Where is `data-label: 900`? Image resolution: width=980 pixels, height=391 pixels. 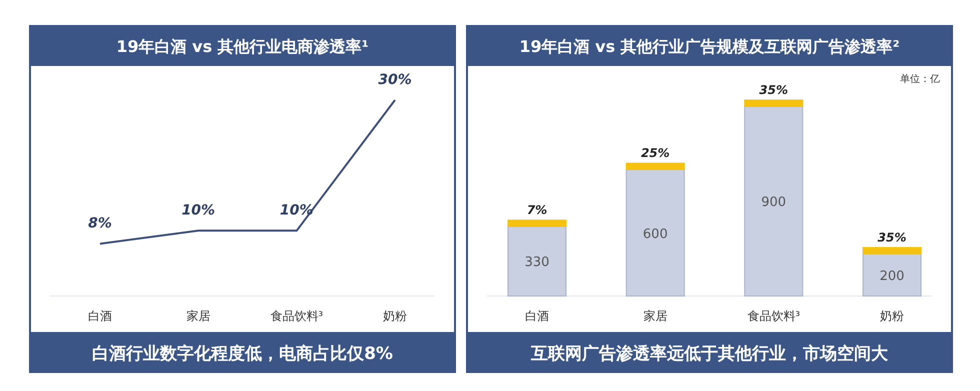 data-label: 900 is located at coordinates (773, 202).